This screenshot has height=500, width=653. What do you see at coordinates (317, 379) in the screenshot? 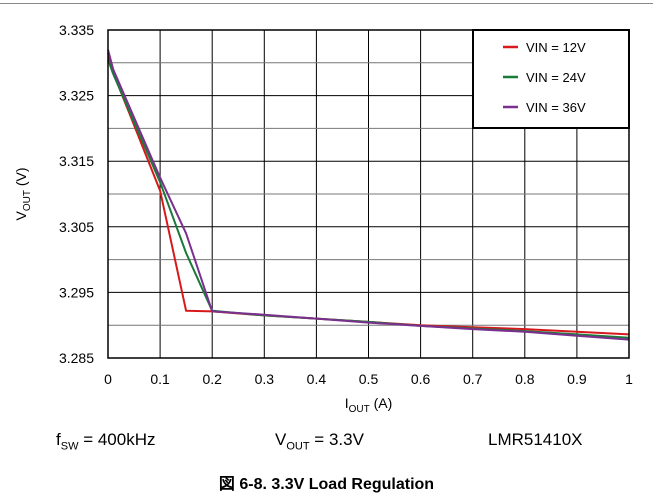
I see `x-tick-label: 0.4` at bounding box center [317, 379].